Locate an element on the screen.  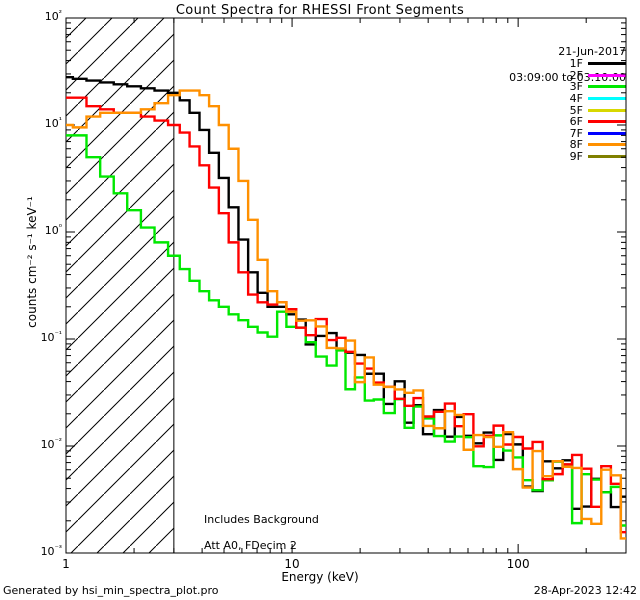
observation-date: 21-Jun-2017 is located at coordinates (592, 51).